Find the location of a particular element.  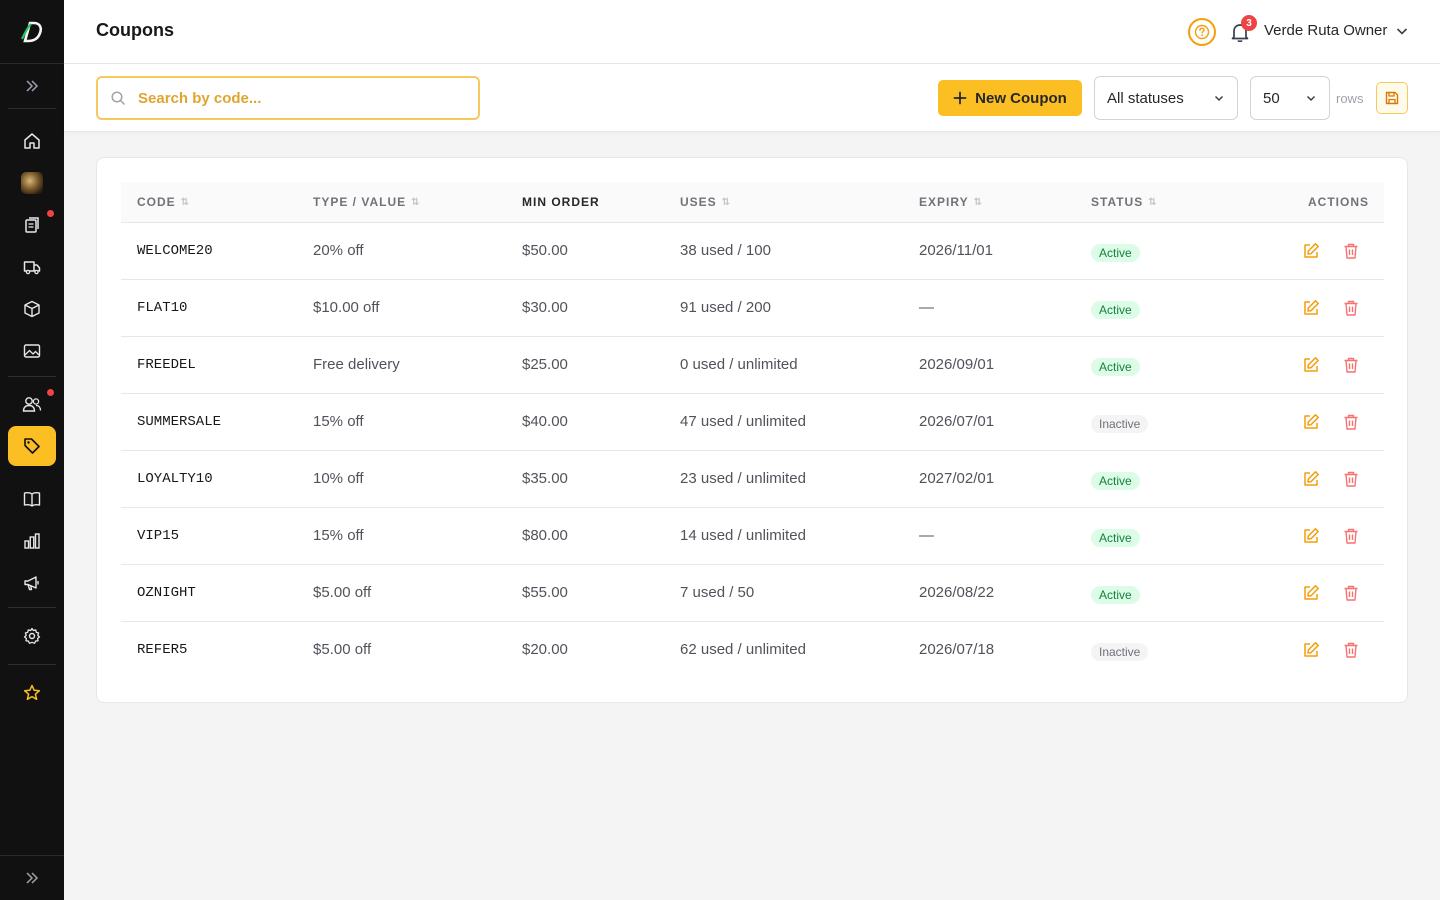

gear-icon is located at coordinates (32, 635).